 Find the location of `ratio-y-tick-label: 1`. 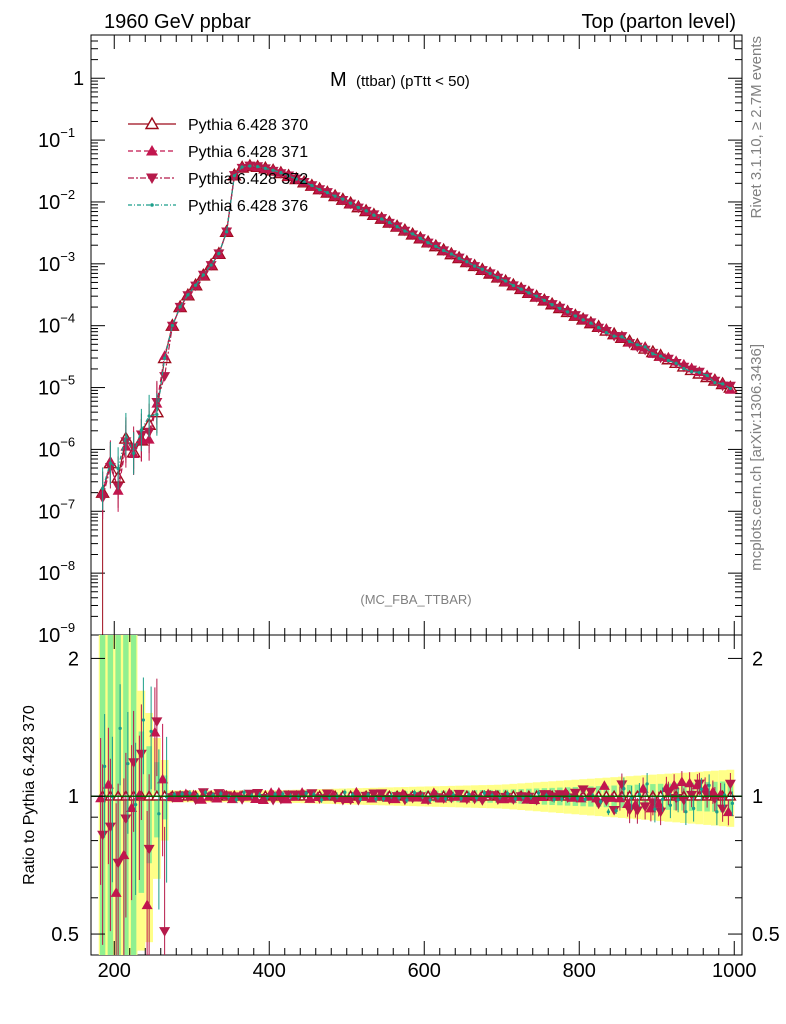

ratio-y-tick-label: 1 is located at coordinates (73, 797).